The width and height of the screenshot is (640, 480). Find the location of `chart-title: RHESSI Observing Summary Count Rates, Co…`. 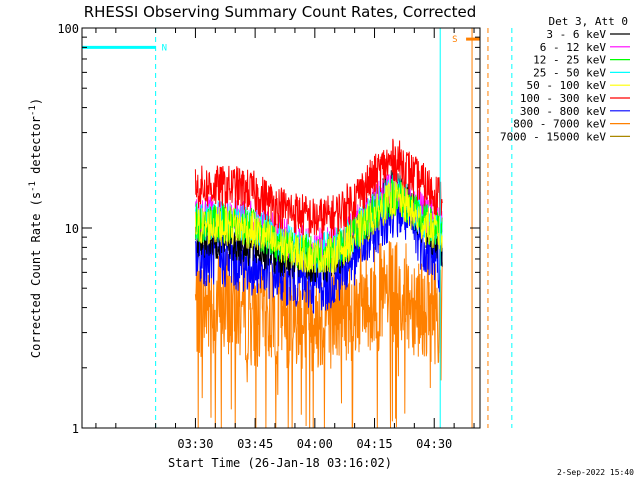

chart-title: RHESSI Observing Summary Count Rates, Co… is located at coordinates (280, 12).